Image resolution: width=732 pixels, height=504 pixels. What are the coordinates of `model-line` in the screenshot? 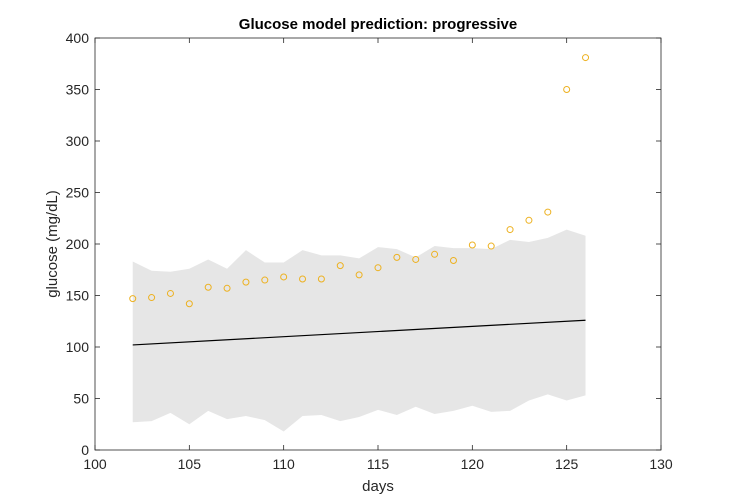 It's located at (359, 332).